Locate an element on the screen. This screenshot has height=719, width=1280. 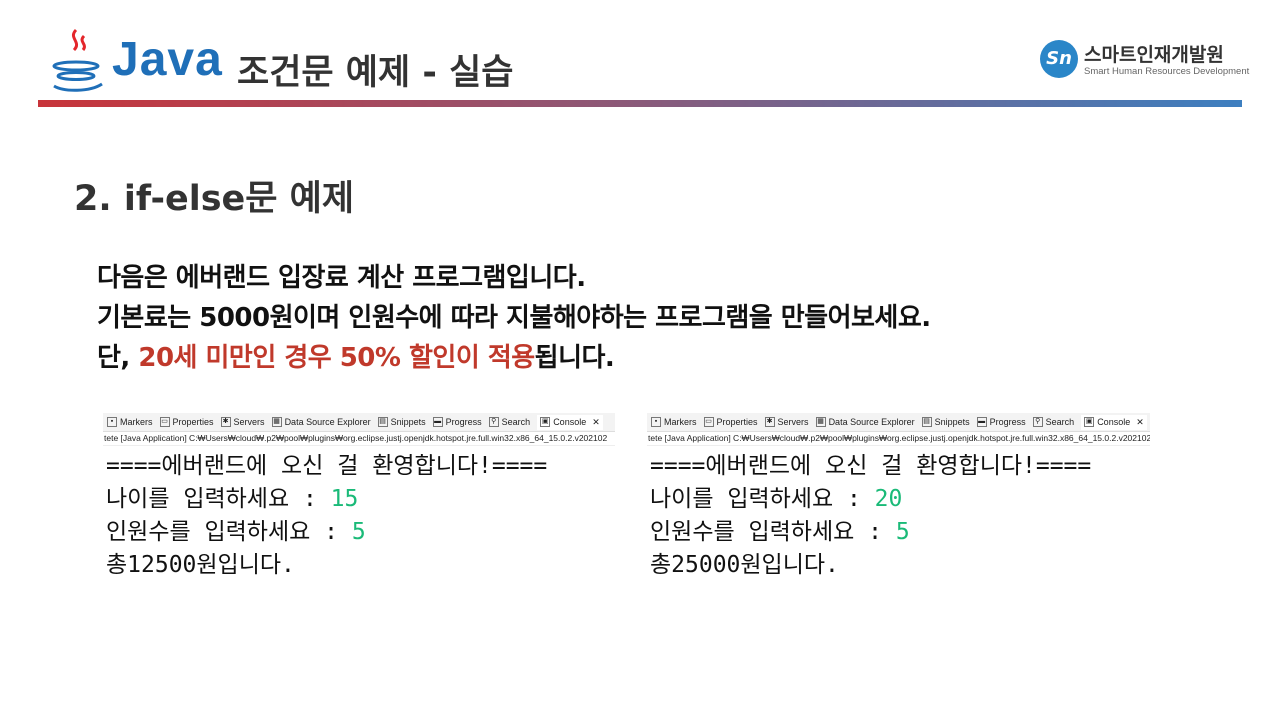
console-line: 나이를 입력하세요 : 20 is located at coordinates (900, 499).